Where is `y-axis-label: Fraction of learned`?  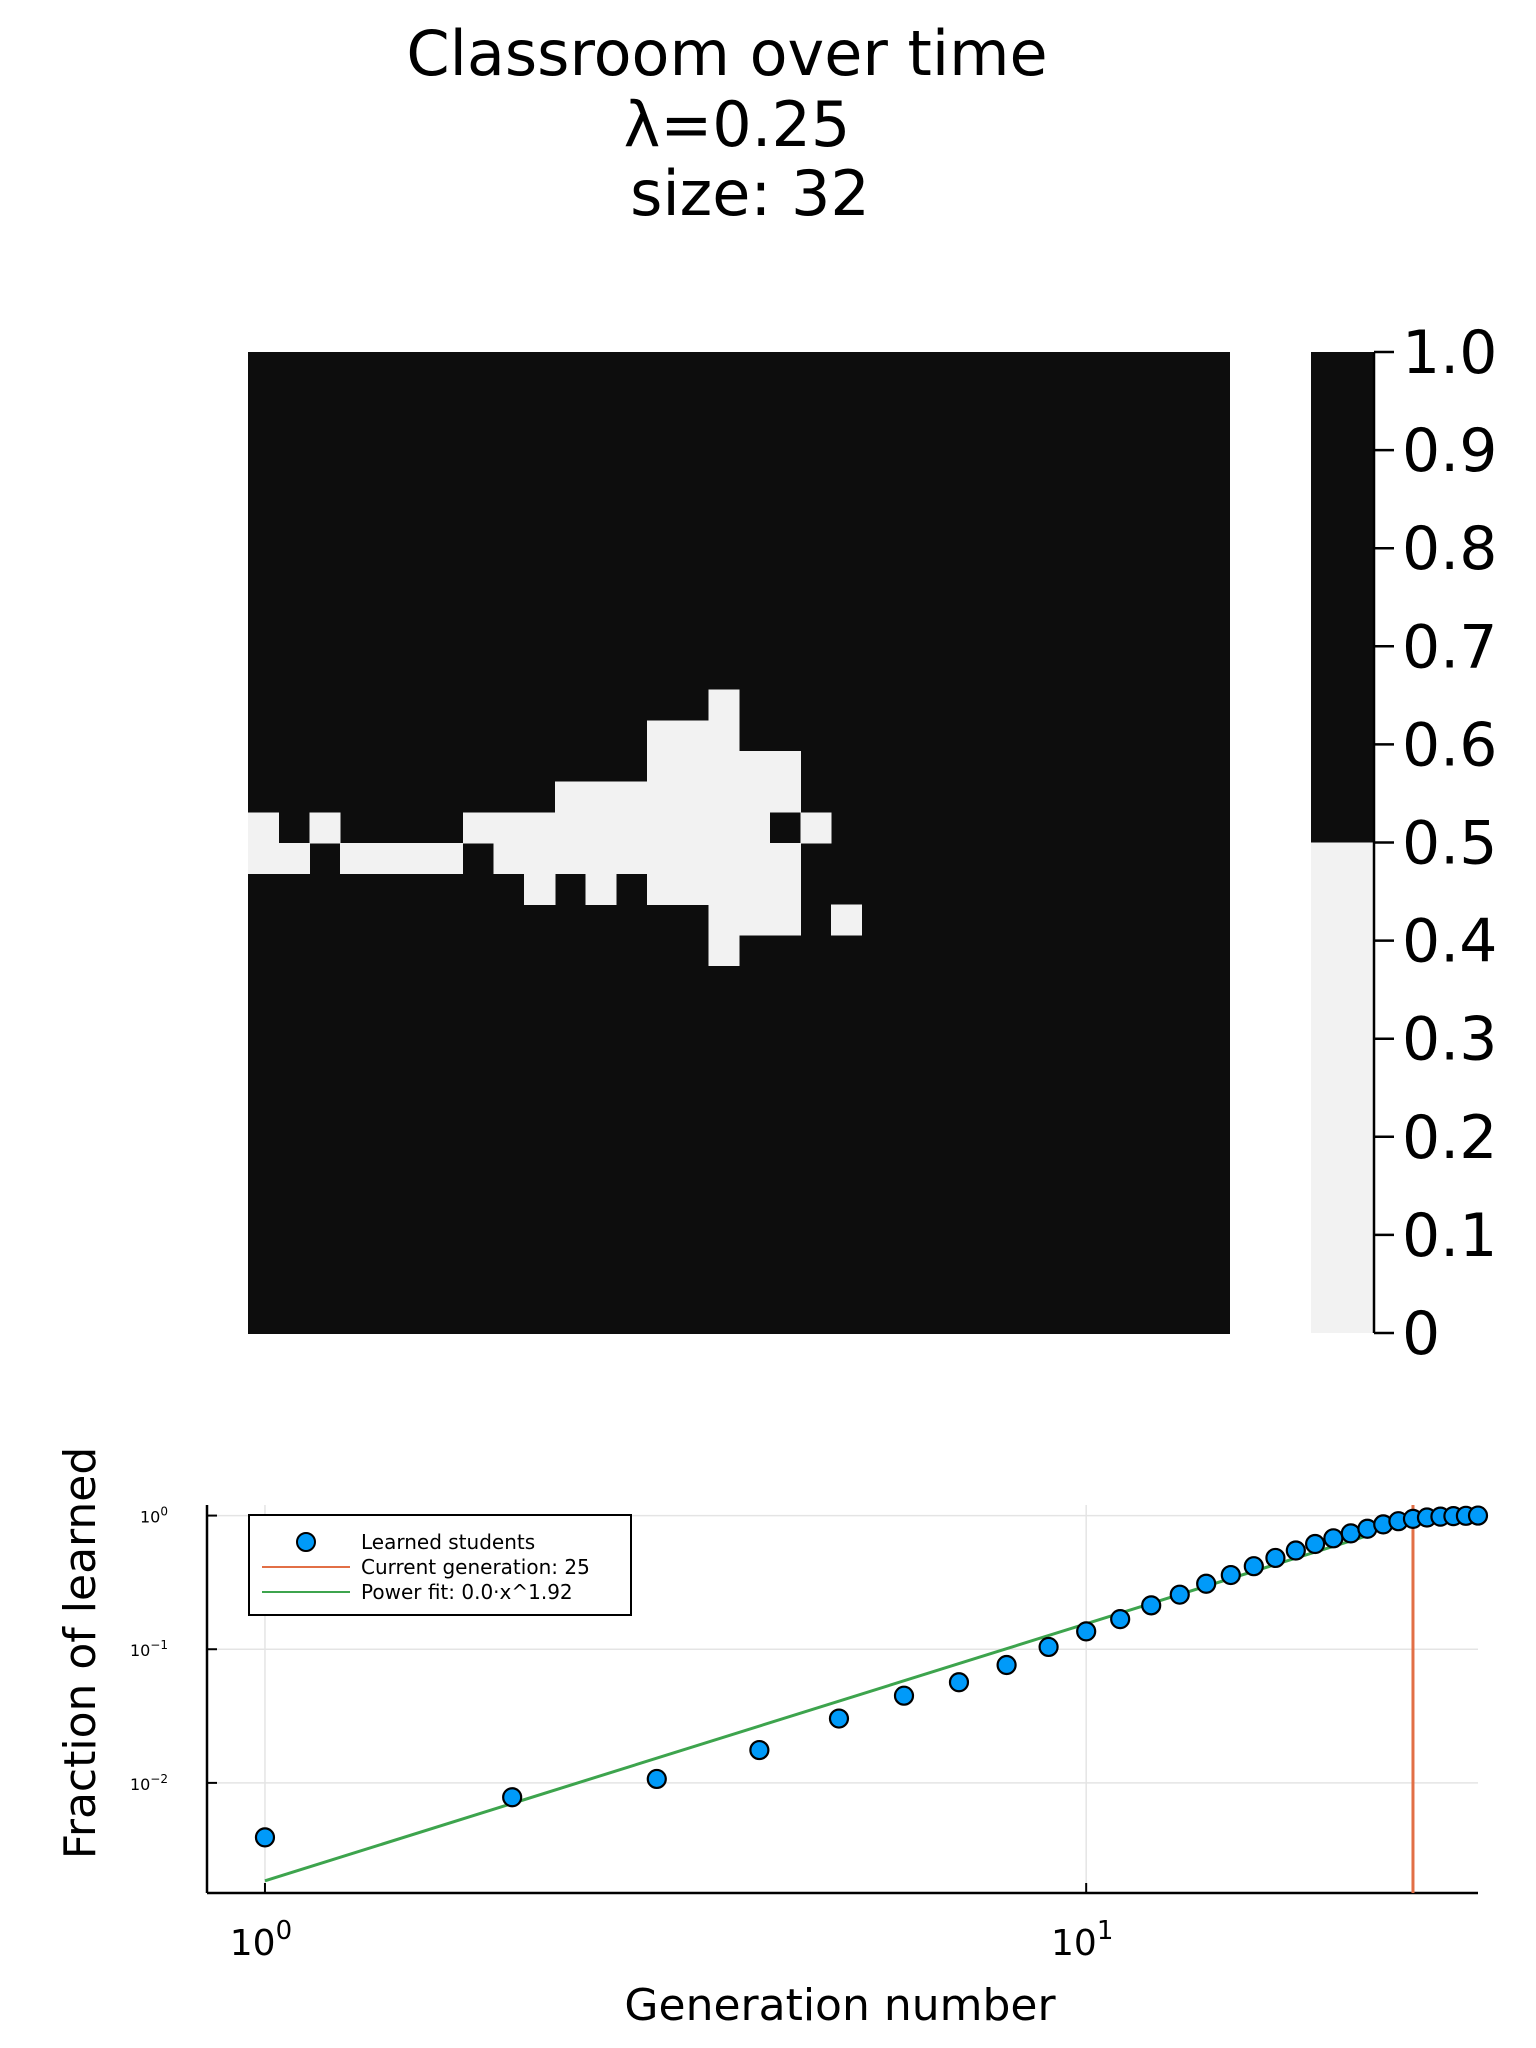
y-axis-label: Fraction of learned is located at coordinates (80, 1653).